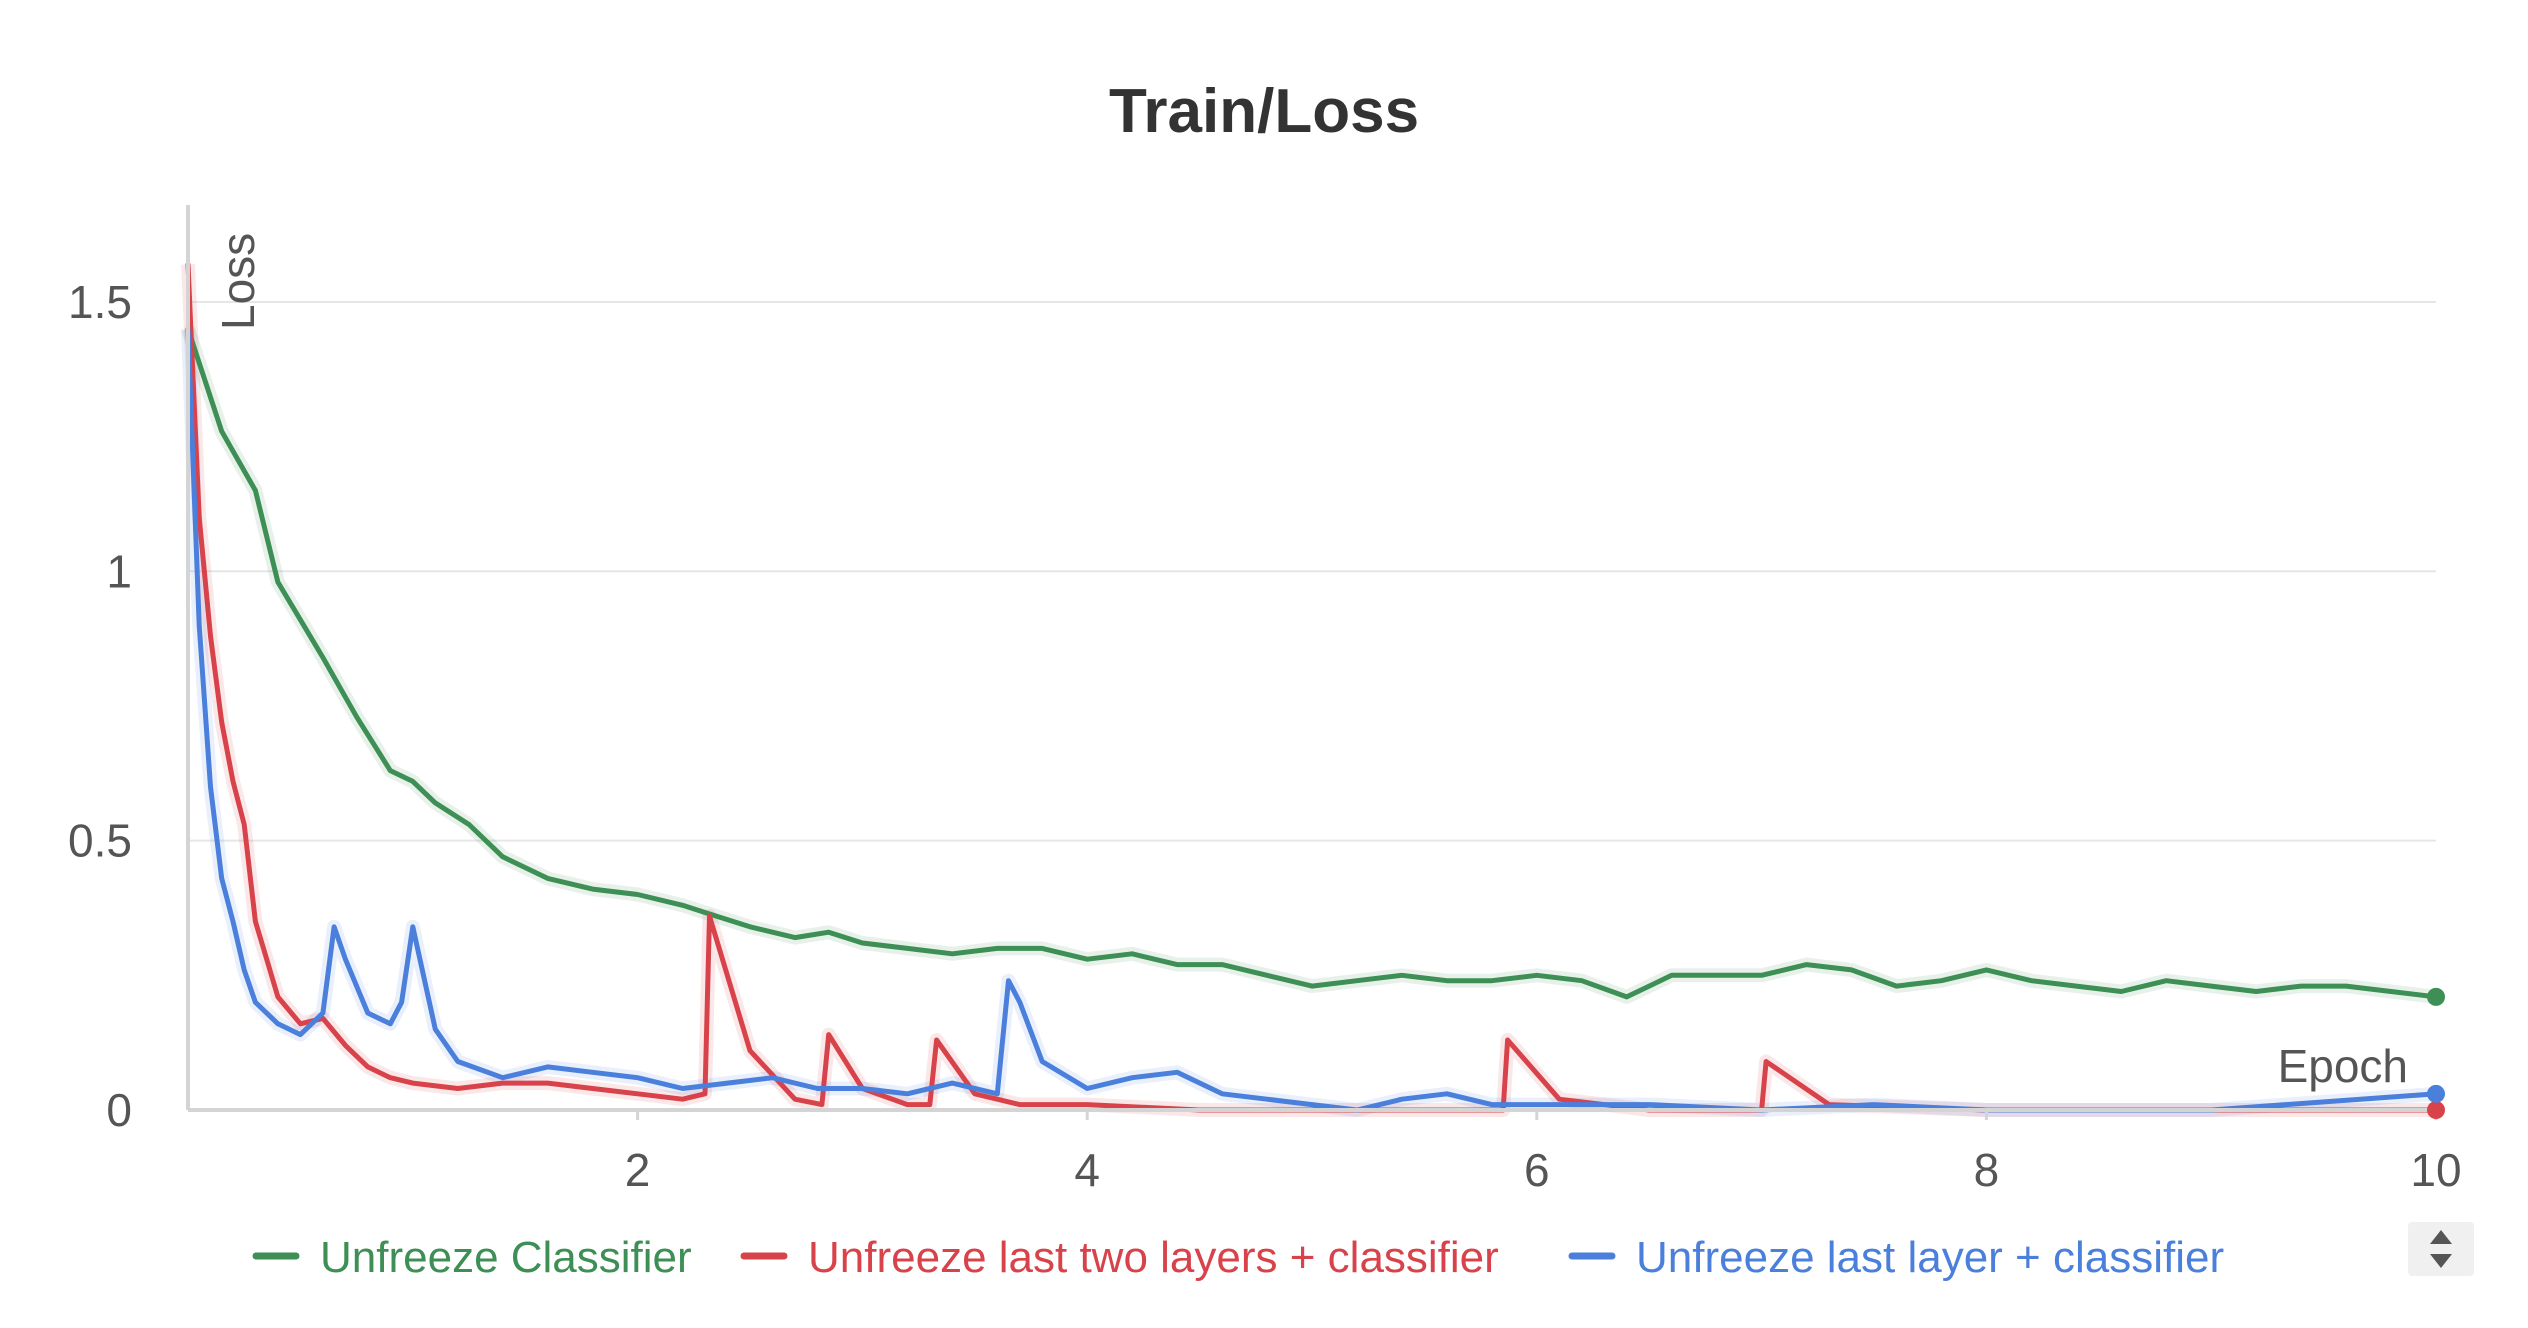  What do you see at coordinates (1537, 1170) in the screenshot?
I see `x-tick-label: 6` at bounding box center [1537, 1170].